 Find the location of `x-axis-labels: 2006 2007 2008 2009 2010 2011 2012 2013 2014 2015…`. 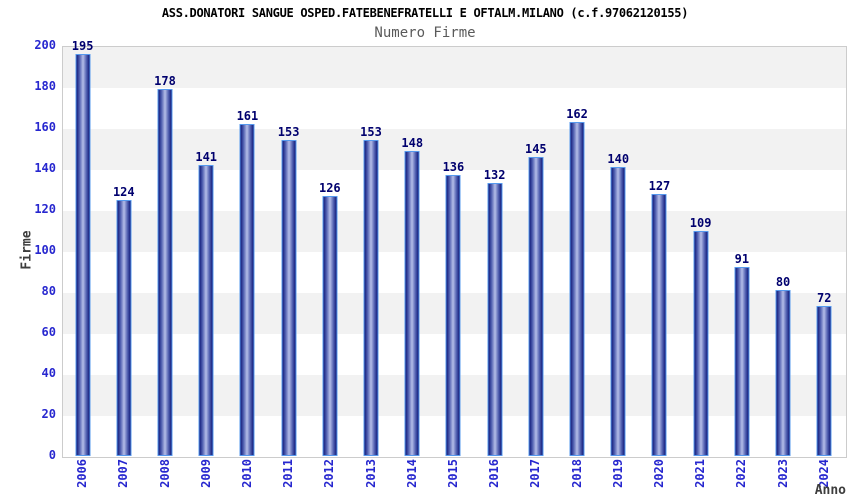

x-axis-labels: 2006 2007 2008 2009 2010 2011 2012 2013 2014 2015… is located at coordinates (453, 479).